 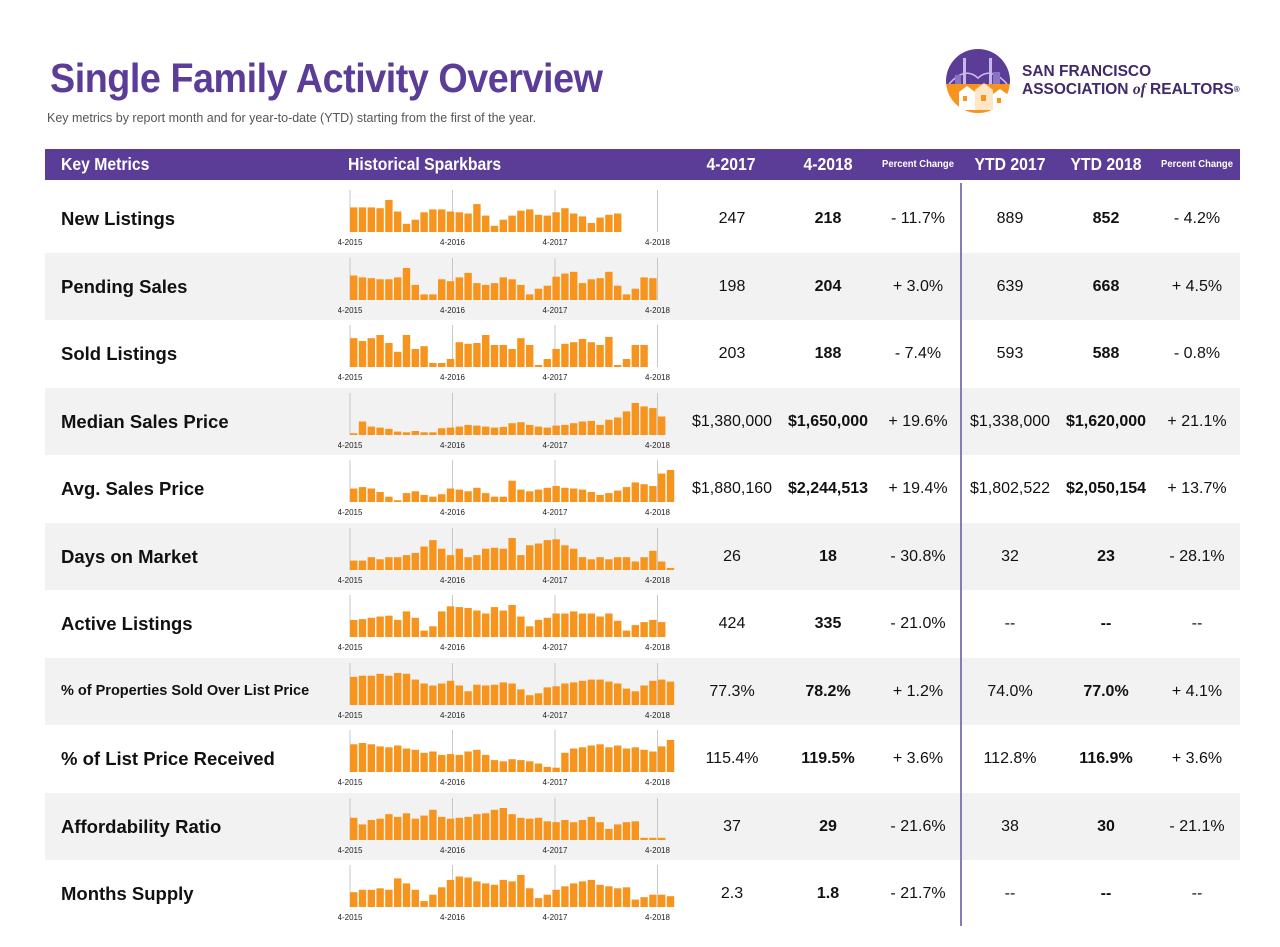 What do you see at coordinates (127, 623) in the screenshot?
I see `metric-name: Active Listings` at bounding box center [127, 623].